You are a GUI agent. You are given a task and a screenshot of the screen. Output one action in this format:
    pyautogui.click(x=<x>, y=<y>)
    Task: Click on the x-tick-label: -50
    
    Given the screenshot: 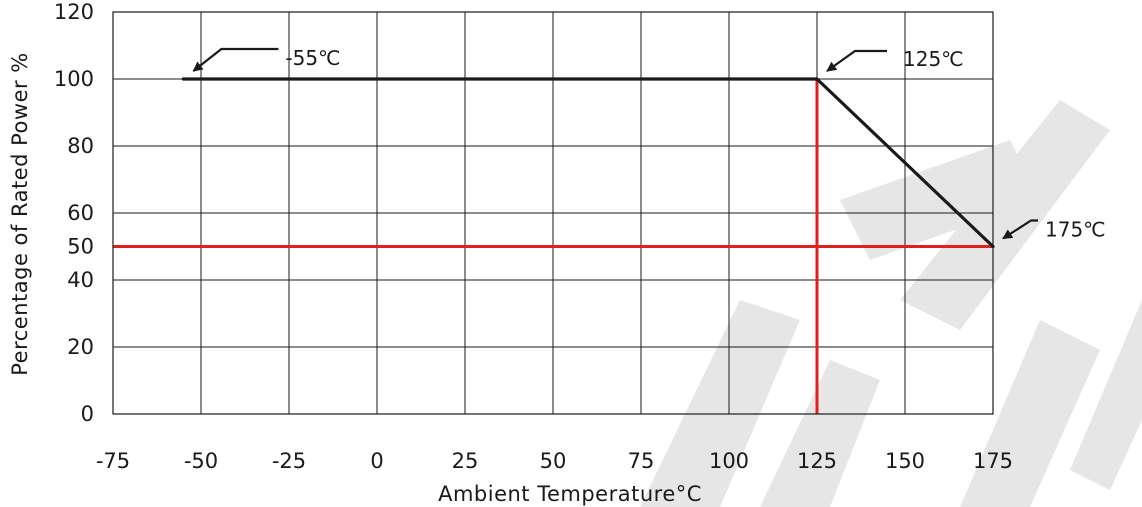 What is the action you would take?
    pyautogui.click(x=201, y=461)
    